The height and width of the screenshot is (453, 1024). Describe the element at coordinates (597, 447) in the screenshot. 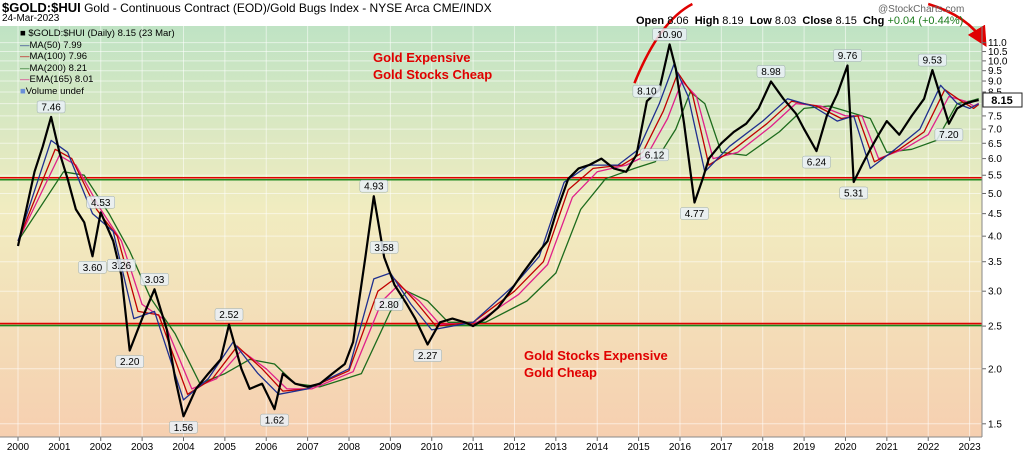

I see `x-tick-label-14: 2014` at that location.